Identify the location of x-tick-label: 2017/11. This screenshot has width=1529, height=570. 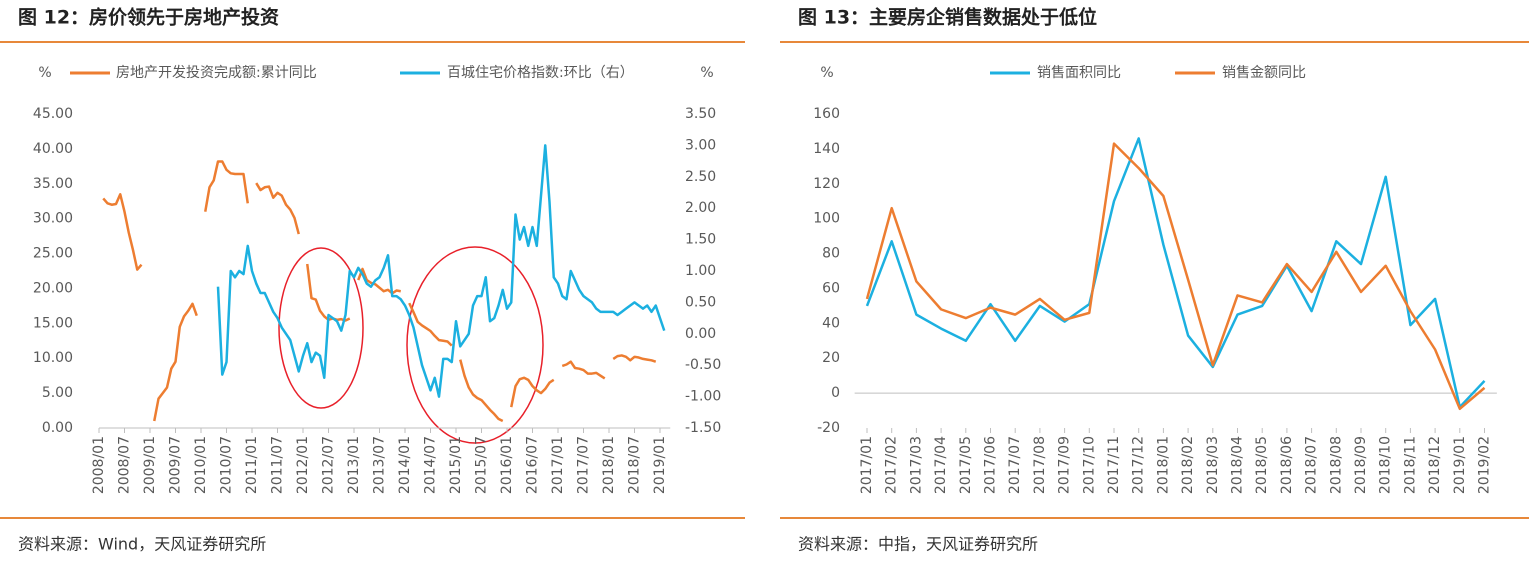
(1114, 465).